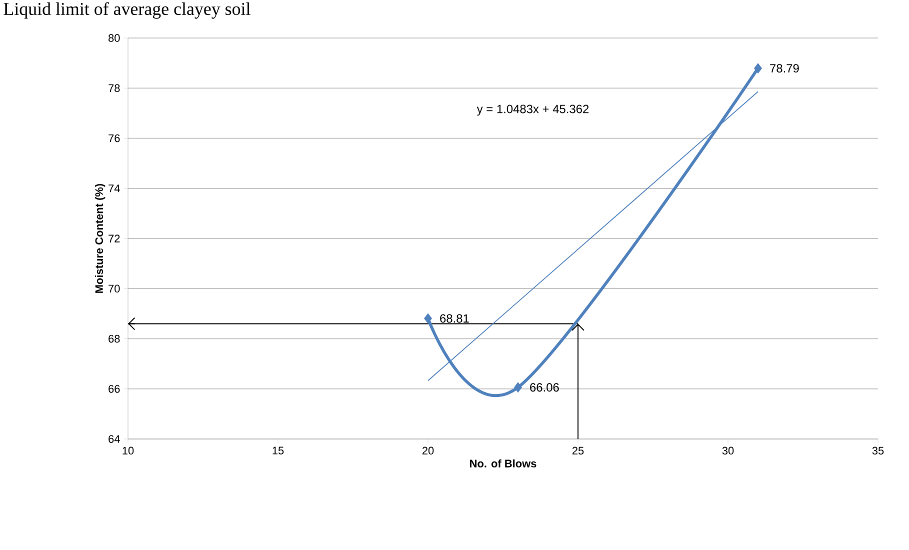 Image resolution: width=909 pixels, height=550 pixels. What do you see at coordinates (503, 463) in the screenshot?
I see `x-axis-title: No. of Blows` at bounding box center [503, 463].